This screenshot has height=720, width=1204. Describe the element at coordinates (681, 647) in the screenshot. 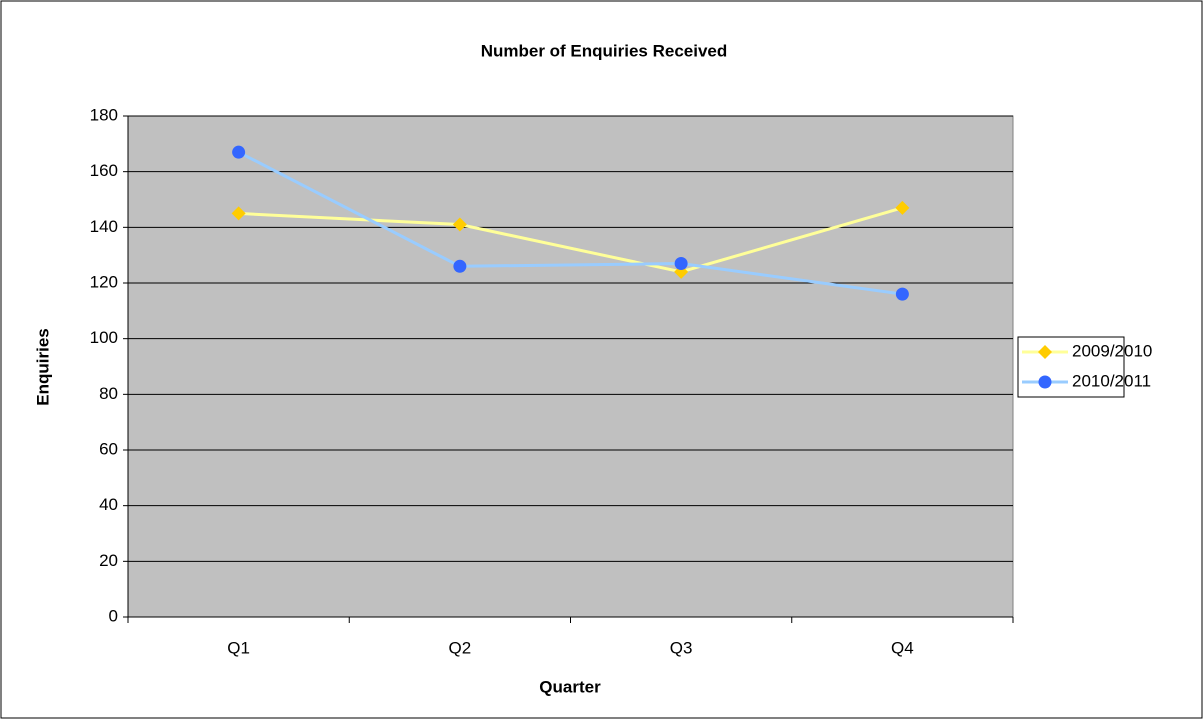

I see `x-tick-label: Q3` at that location.